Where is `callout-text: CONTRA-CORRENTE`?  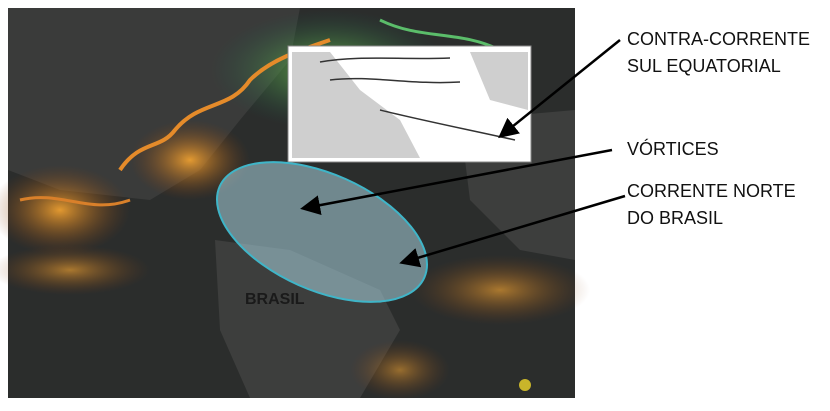 callout-text: CONTRA-CORRENTE is located at coordinates (718, 39).